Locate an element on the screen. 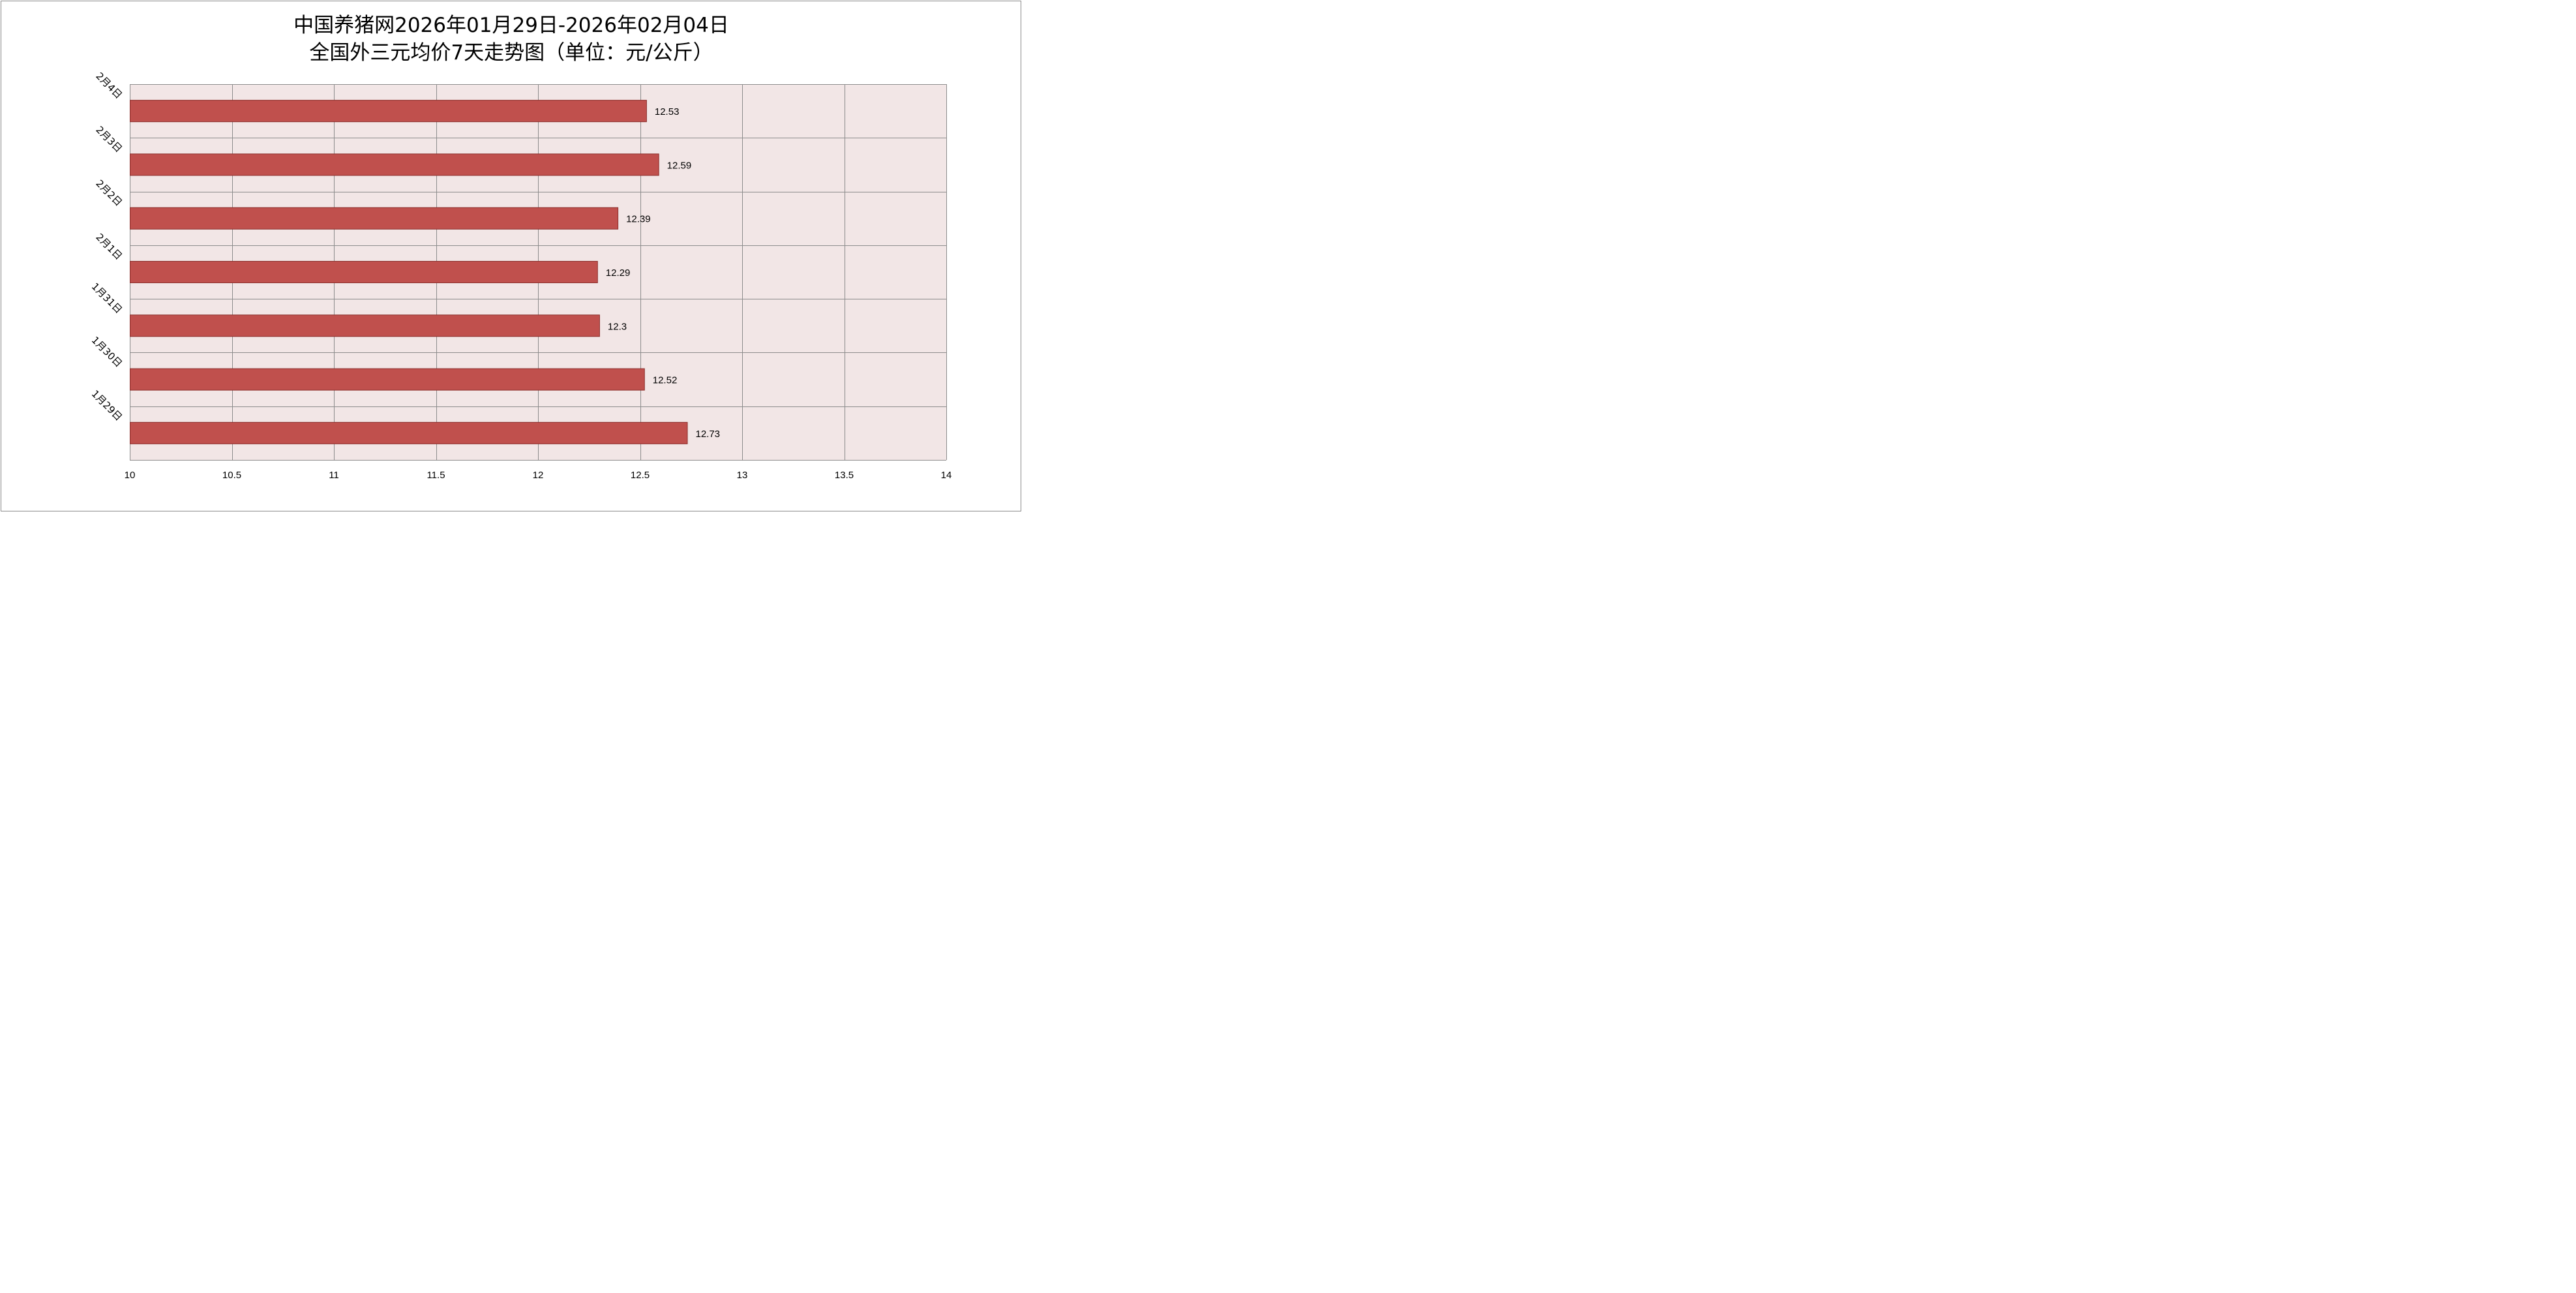 The image size is (2576, 1293). x-tick-label-4: 12 is located at coordinates (538, 475).